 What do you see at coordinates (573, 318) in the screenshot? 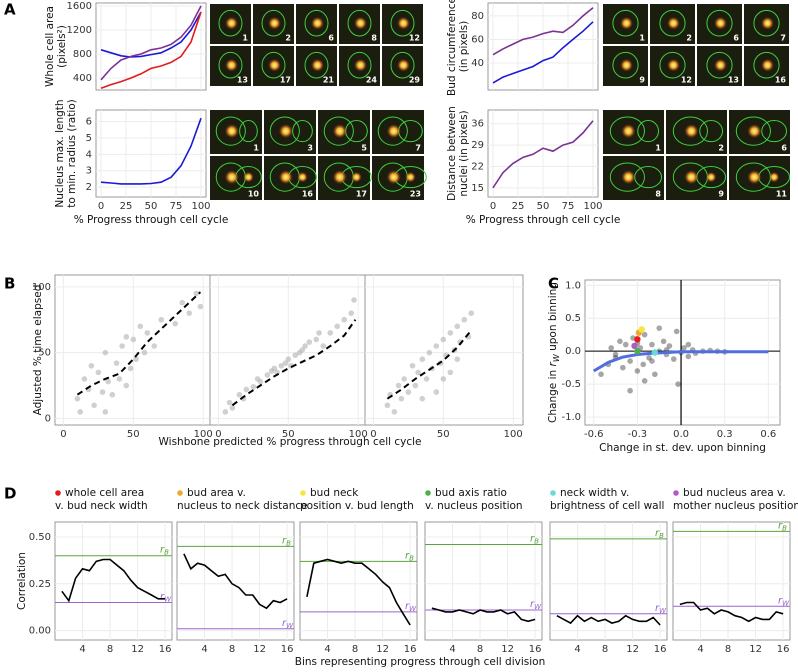
I see `y-tick-label: 0.5` at bounding box center [573, 318].